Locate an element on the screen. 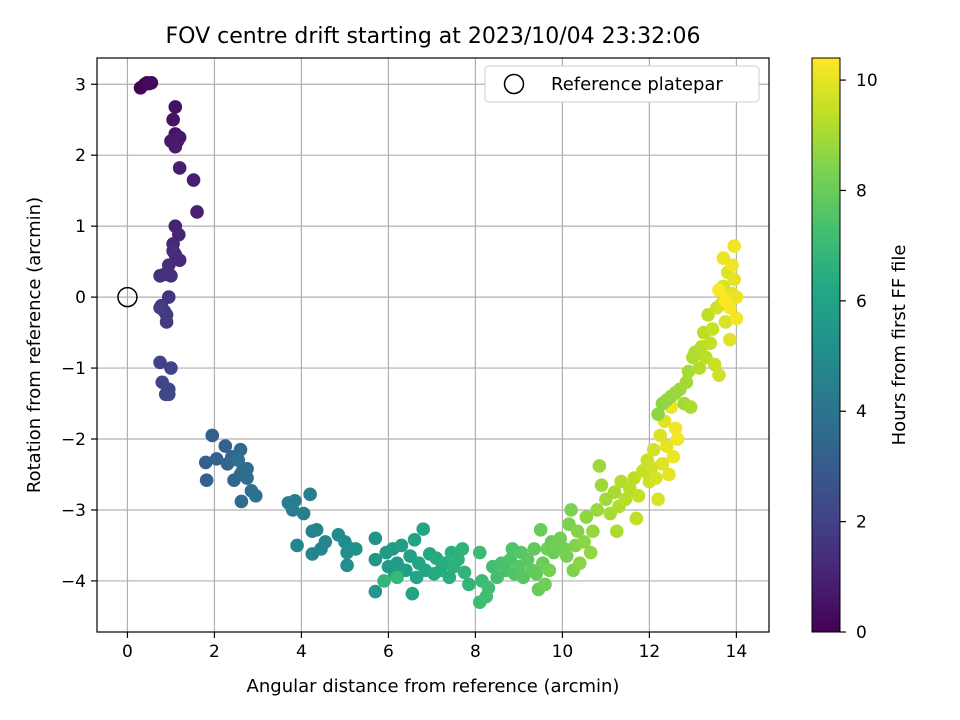 This screenshot has height=720, width=960. reference-marker is located at coordinates (127, 297).